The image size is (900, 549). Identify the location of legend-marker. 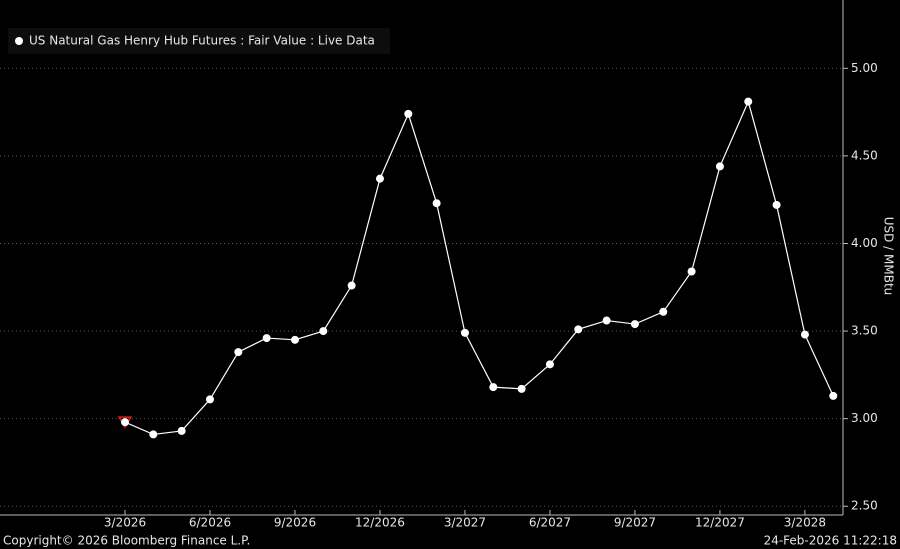
(19, 41).